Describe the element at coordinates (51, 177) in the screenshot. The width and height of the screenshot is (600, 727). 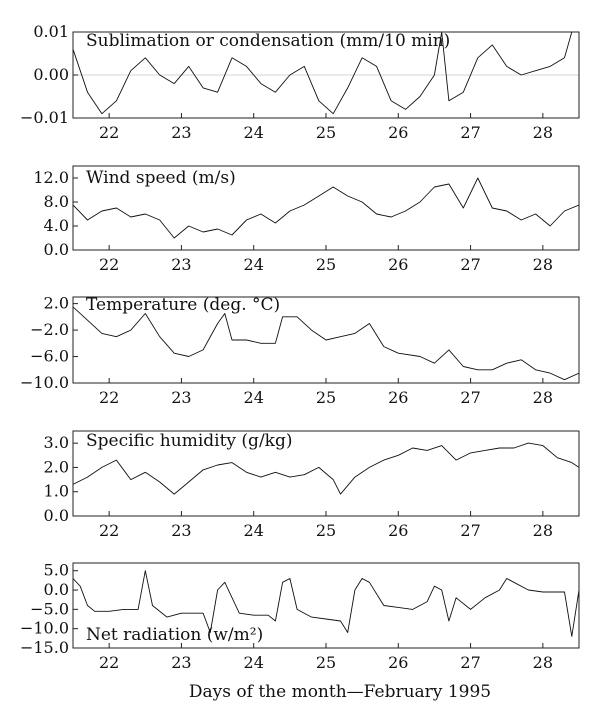
I see `y-tick-label: 12.0` at that location.